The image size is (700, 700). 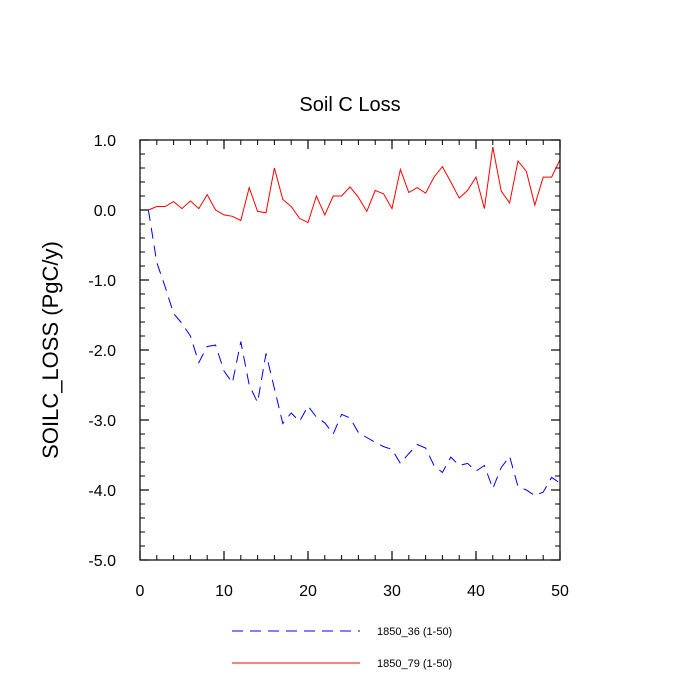 What do you see at coordinates (105, 141) in the screenshot?
I see `y-tick-label: 1.0` at bounding box center [105, 141].